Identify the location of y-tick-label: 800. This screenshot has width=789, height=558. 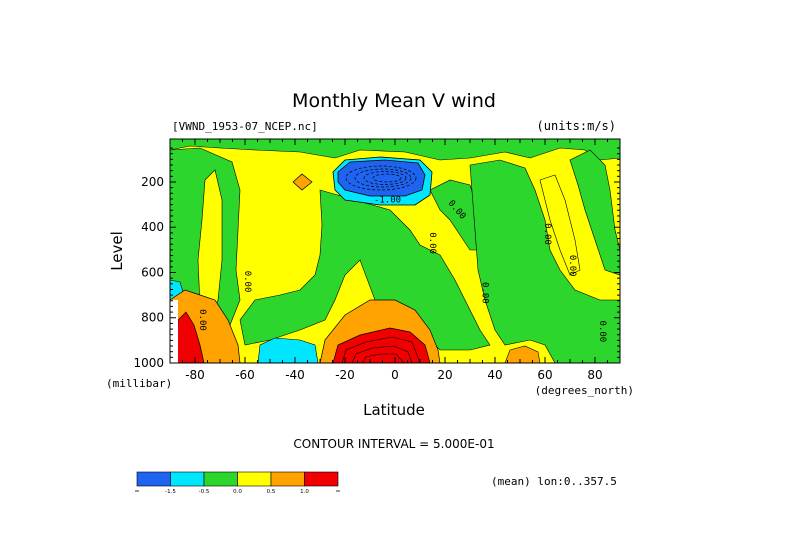
(152, 318).